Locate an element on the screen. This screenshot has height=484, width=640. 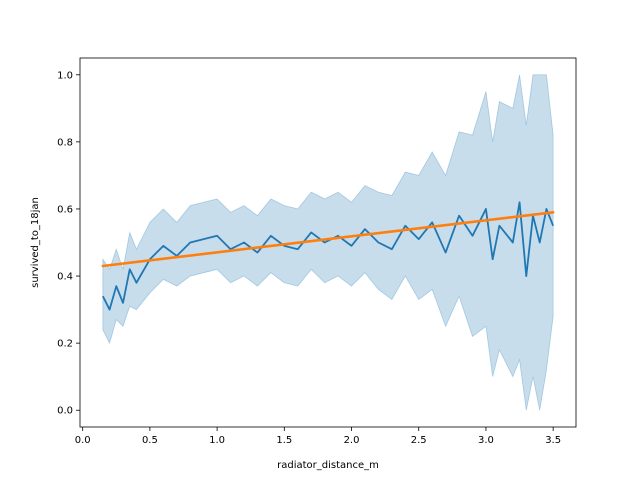
y-tick-label: 0.8 is located at coordinates (65, 142).